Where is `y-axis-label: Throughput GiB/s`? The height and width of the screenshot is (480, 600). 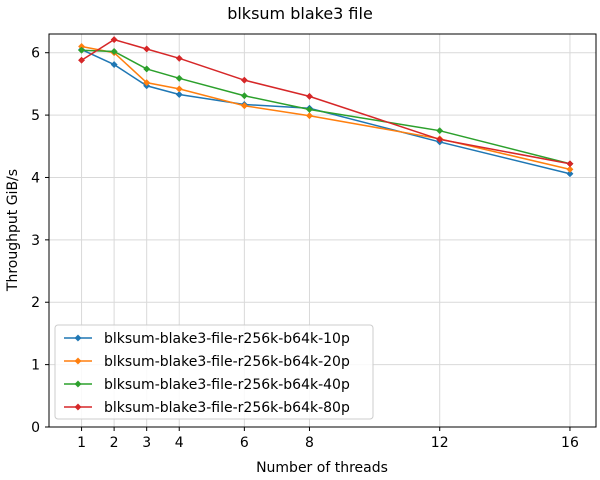
y-axis-label: Throughput GiB/s is located at coordinates (13, 230).